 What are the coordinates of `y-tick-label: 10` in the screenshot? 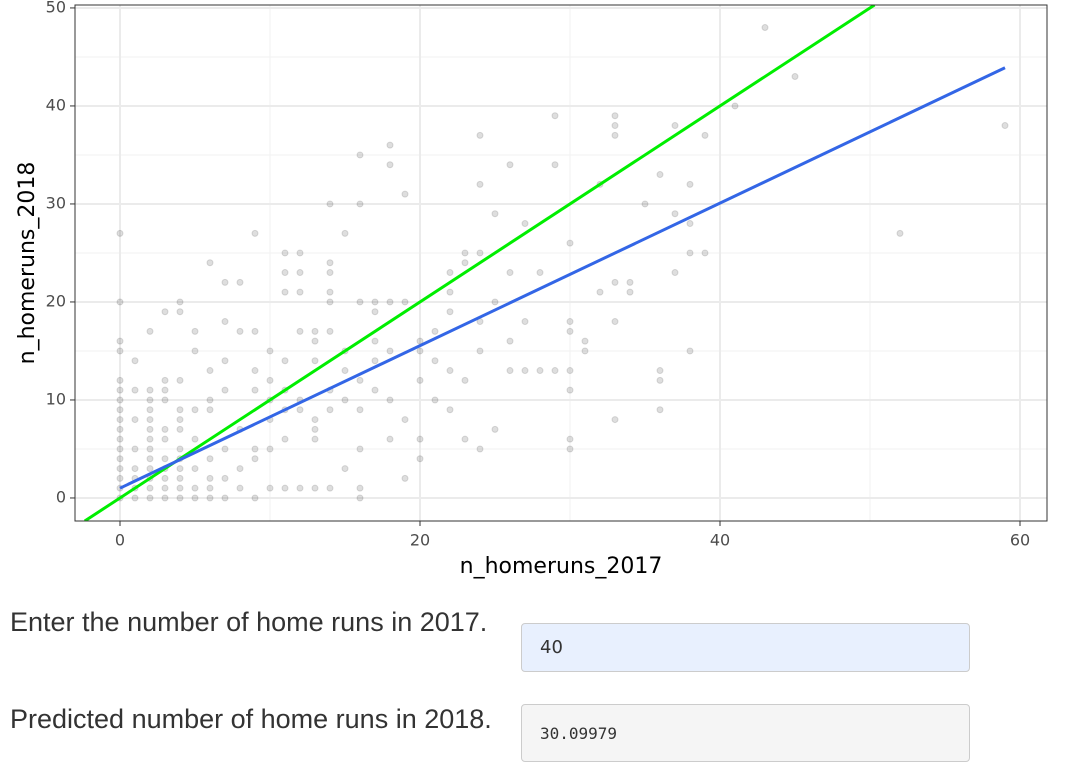 It's located at (56, 398).